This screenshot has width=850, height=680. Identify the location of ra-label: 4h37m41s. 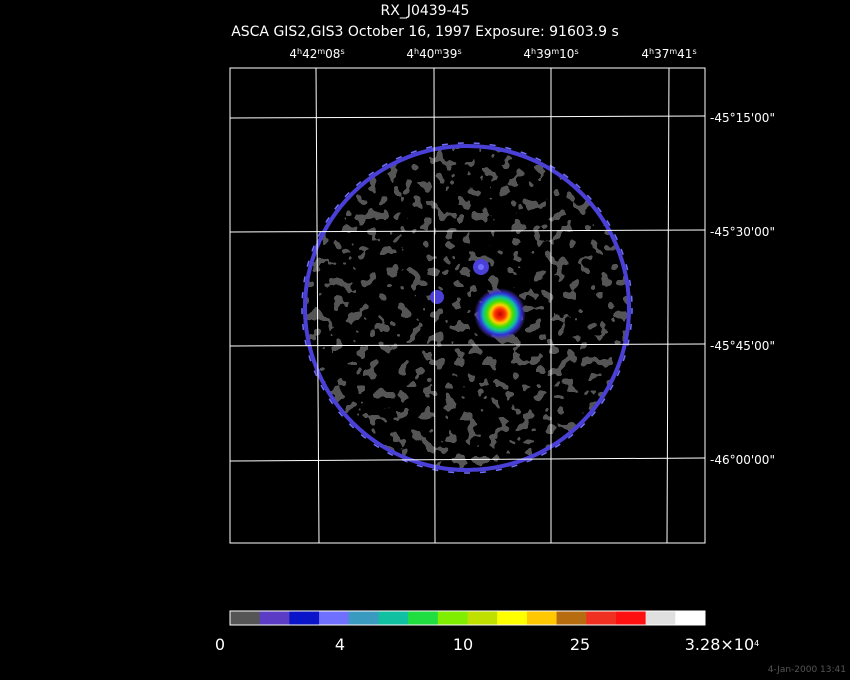
(668, 54).